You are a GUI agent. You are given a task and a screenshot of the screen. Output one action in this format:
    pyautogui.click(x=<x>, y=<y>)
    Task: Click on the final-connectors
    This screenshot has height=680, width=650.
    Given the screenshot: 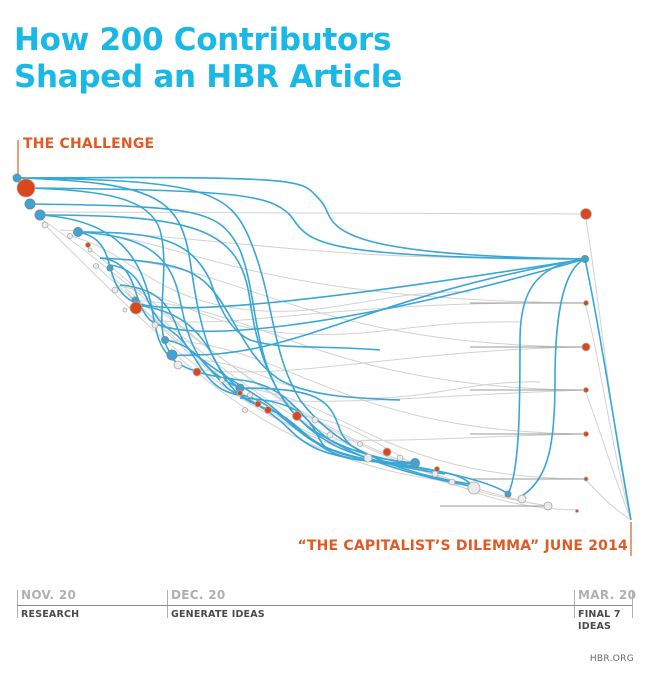 What is the action you would take?
    pyautogui.click(x=512, y=404)
    